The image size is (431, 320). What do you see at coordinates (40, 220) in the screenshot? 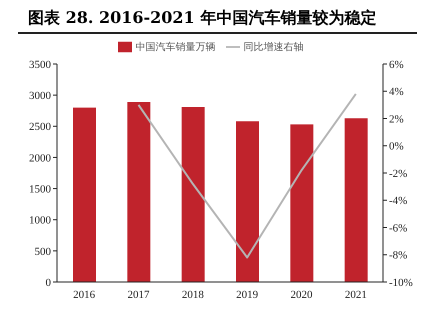
I see `y-tick-label: 1000` at bounding box center [40, 220].